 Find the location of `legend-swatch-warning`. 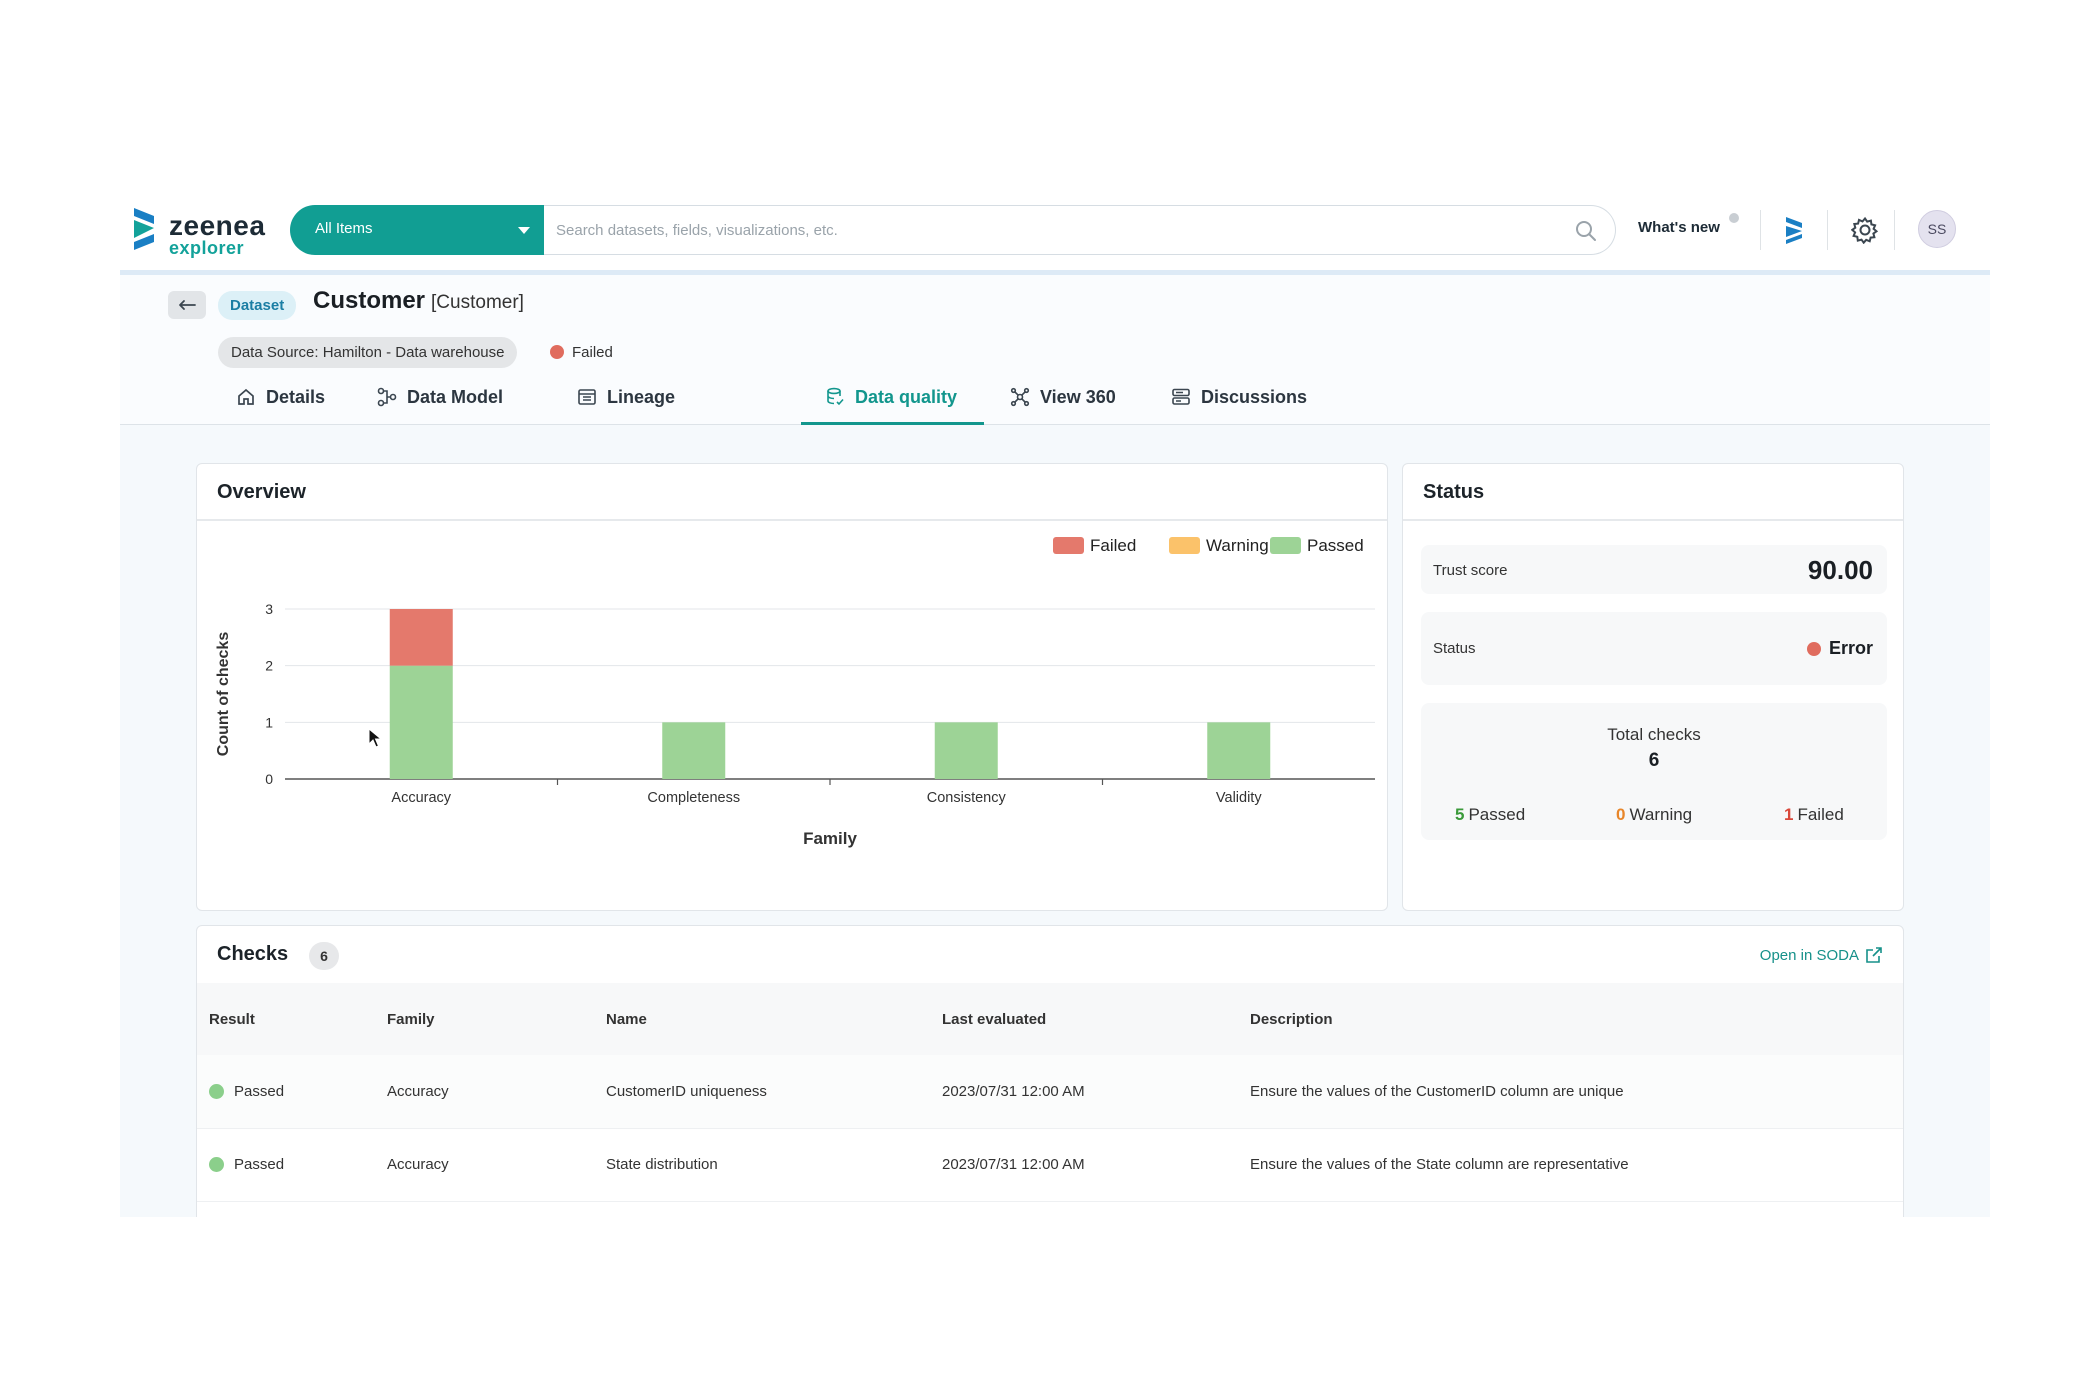

legend-swatch-warning is located at coordinates (1184, 545).